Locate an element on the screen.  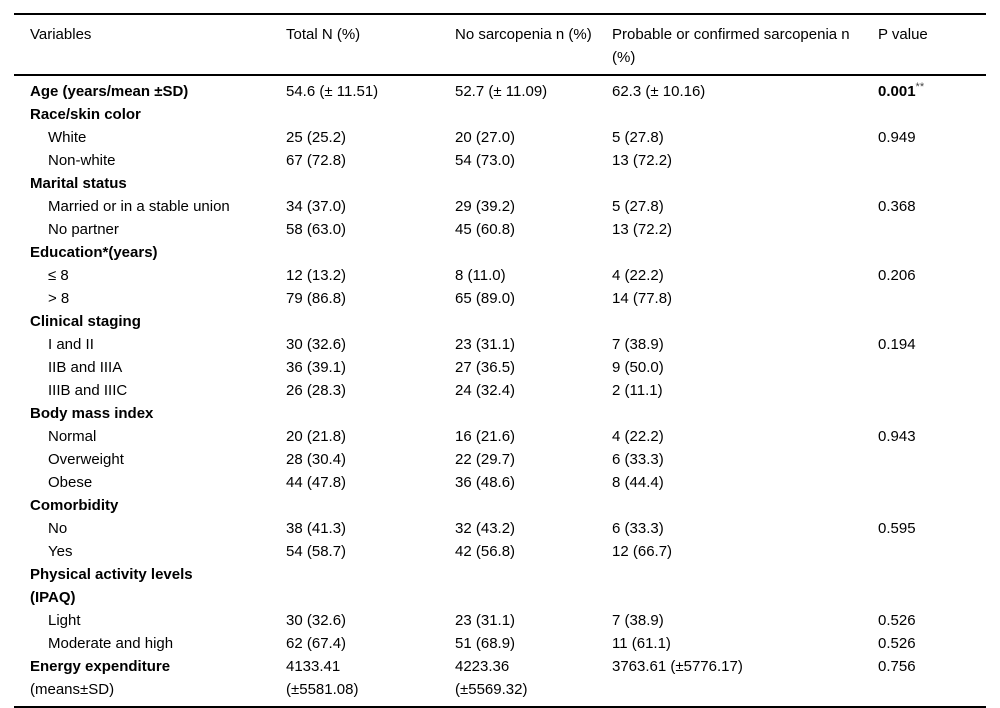
row-label-text: Body mass index is located at coordinates (92, 413).